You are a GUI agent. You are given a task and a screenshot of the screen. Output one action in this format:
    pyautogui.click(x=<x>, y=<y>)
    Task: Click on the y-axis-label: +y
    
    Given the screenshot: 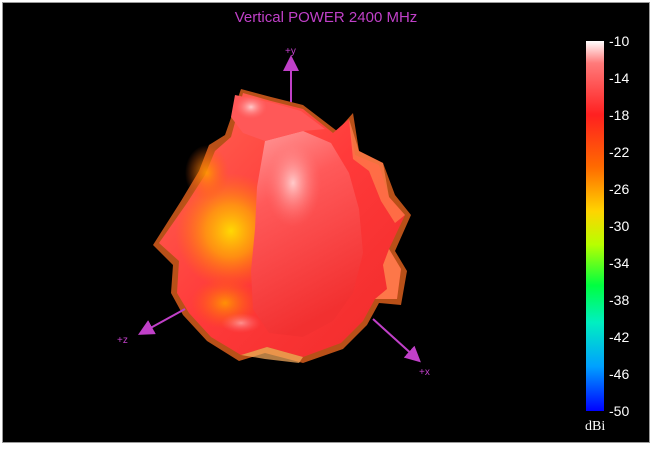 What is the action you would take?
    pyautogui.click(x=290, y=51)
    